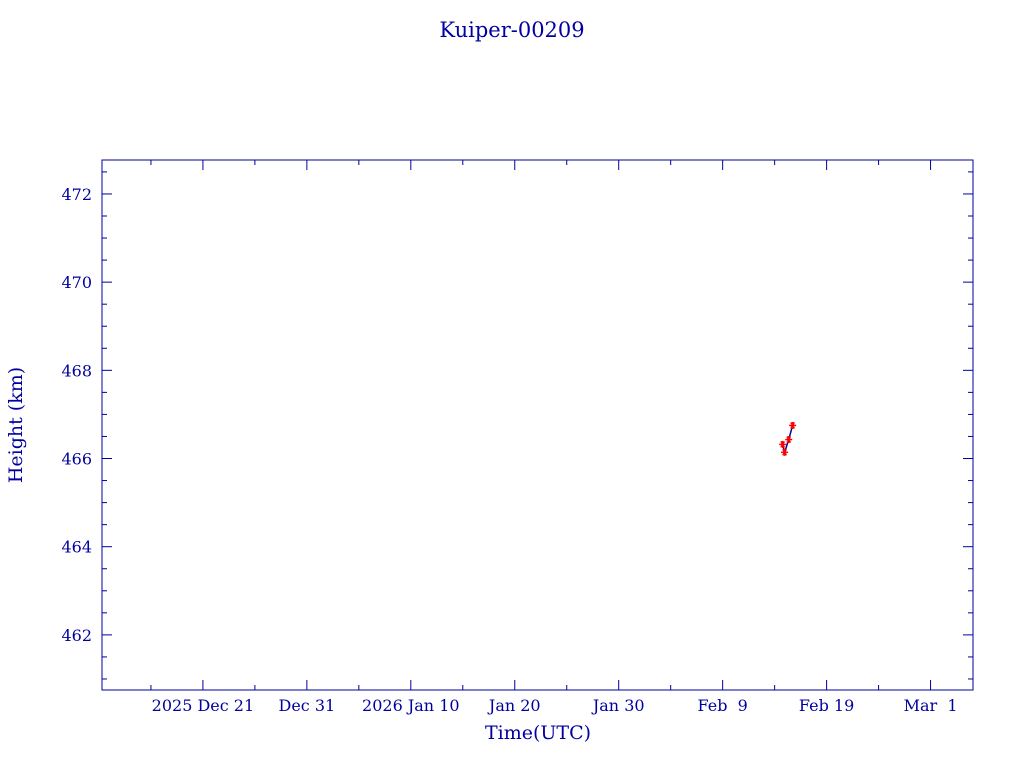  I want to click on x-tick-label: Jan 20, so click(514, 705).